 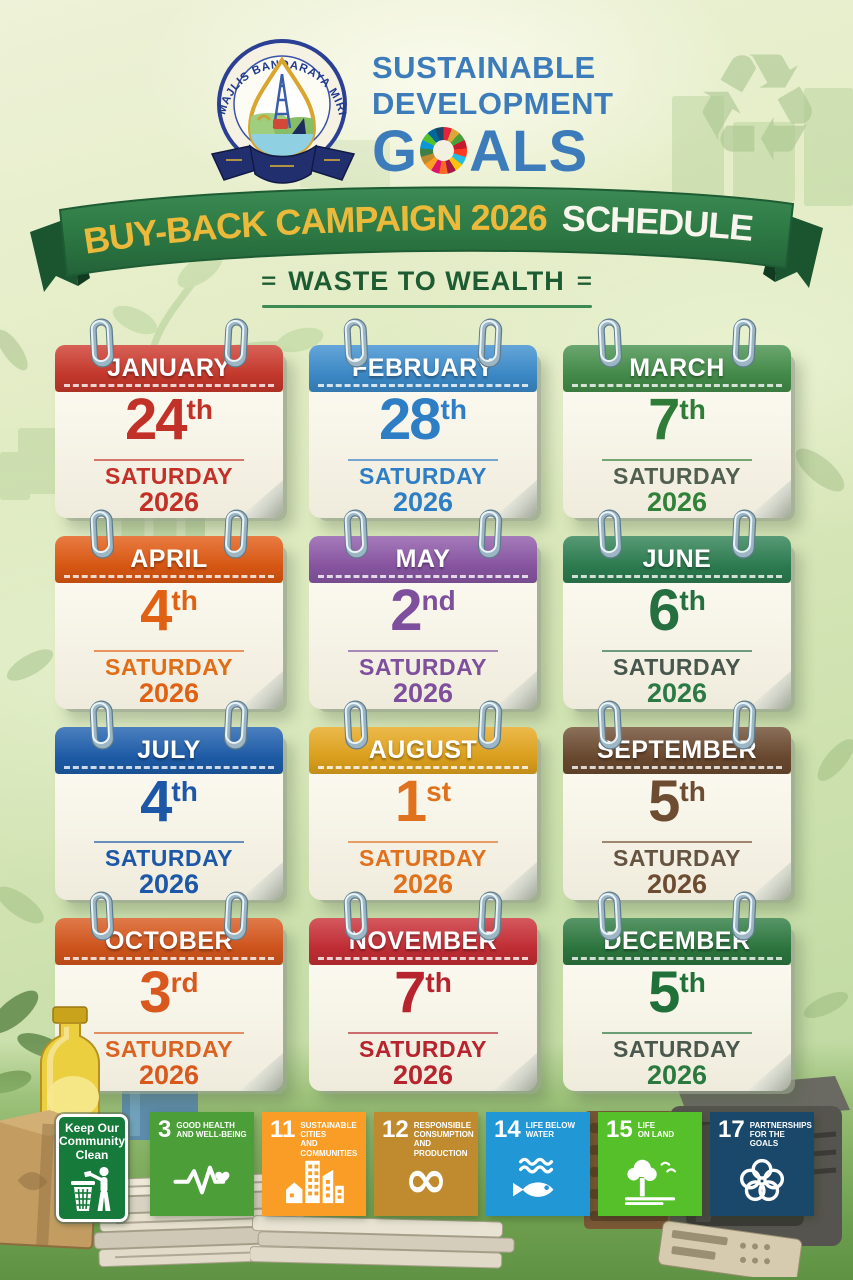 I want to click on tagline-row: = WASTE TO WEALTH =, so click(x=426, y=281).